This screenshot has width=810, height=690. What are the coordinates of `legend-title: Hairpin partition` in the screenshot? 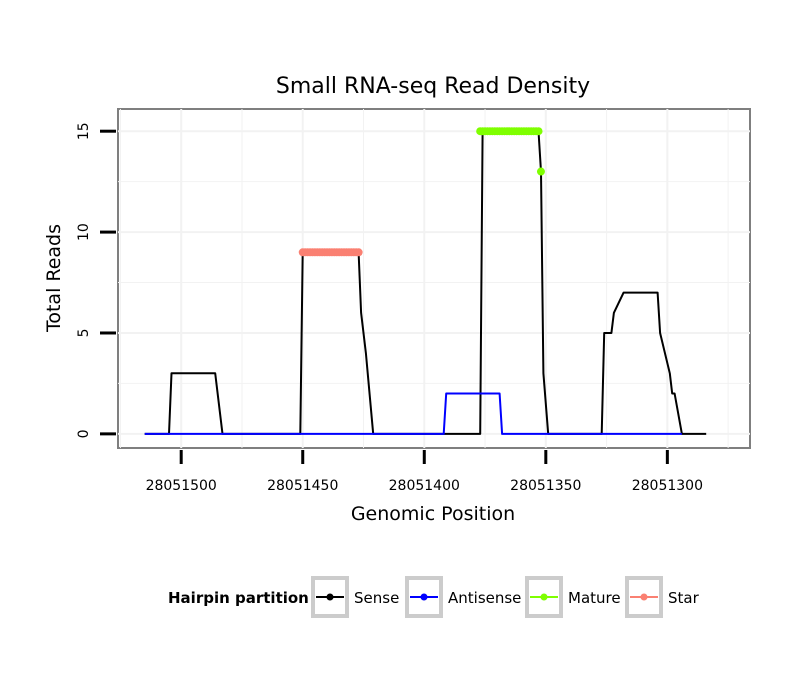 It's located at (238, 598).